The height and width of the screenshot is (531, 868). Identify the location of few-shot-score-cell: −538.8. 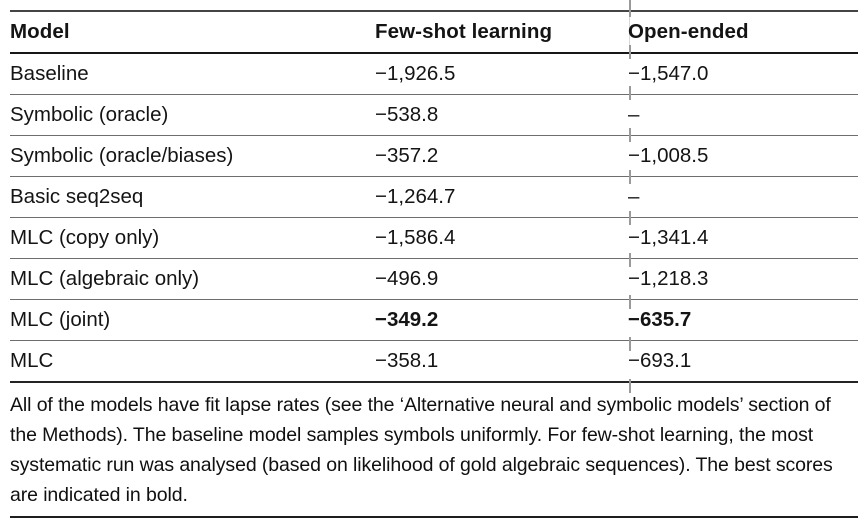
(407, 114).